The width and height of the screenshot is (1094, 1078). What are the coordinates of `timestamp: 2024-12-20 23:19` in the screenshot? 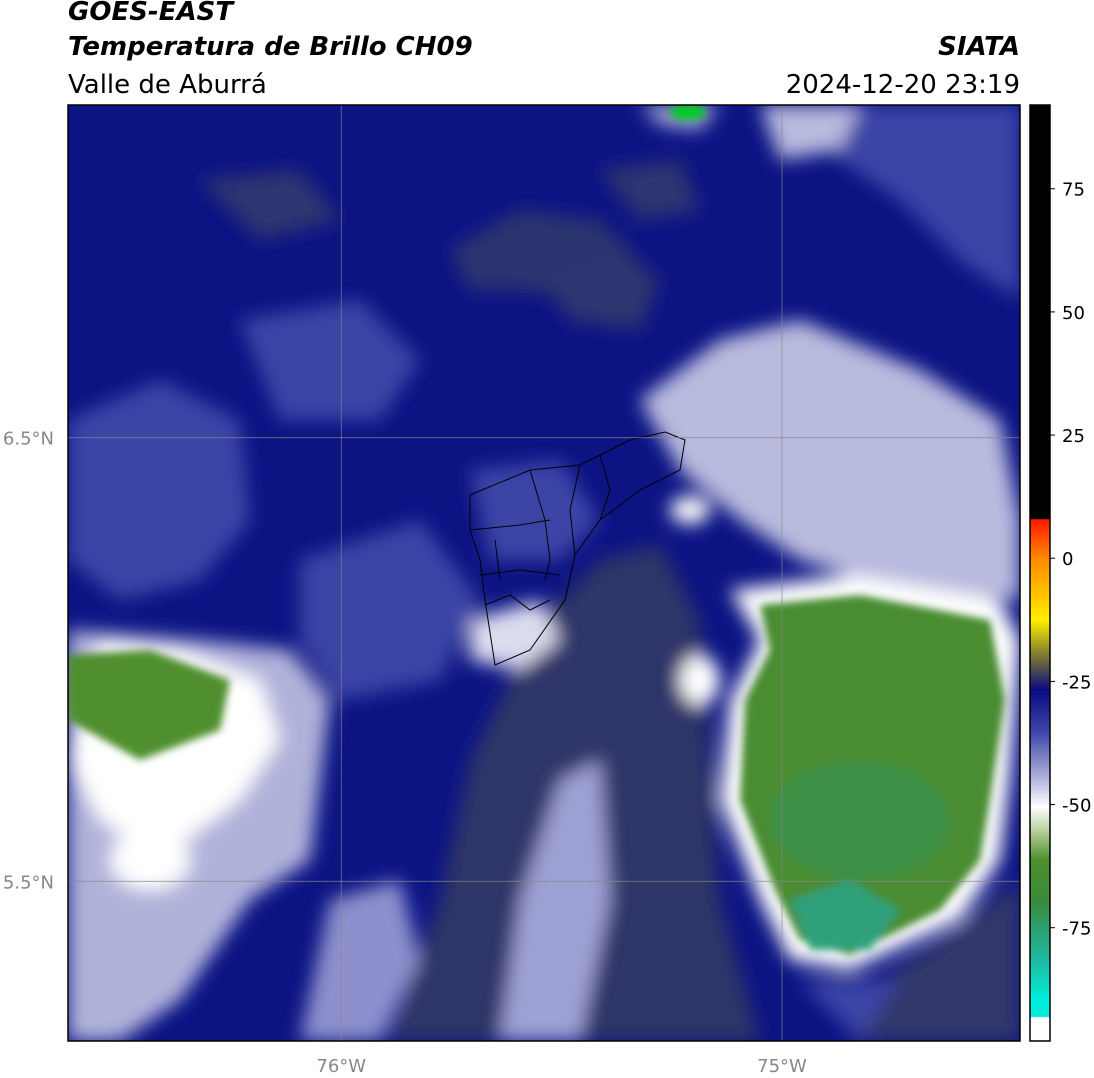 It's located at (903, 85).